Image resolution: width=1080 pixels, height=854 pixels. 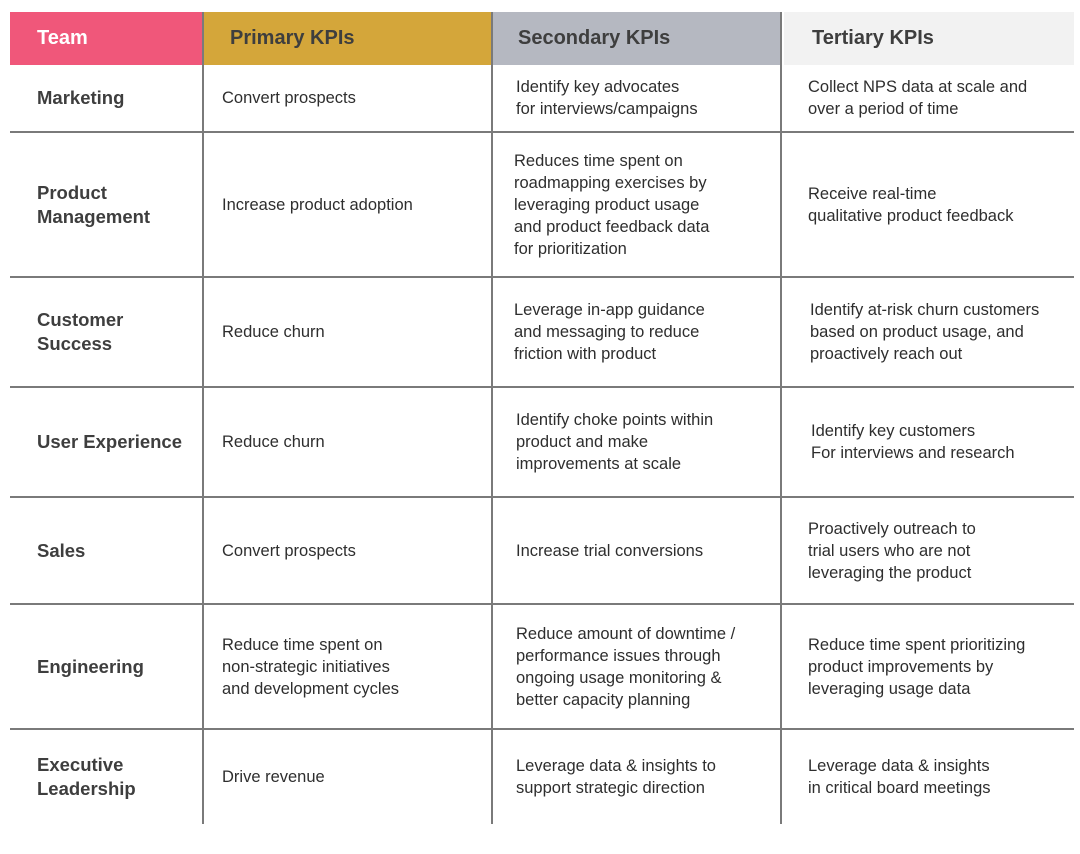 I want to click on secondary-kpi-text: Increase trial conversions, so click(x=610, y=550).